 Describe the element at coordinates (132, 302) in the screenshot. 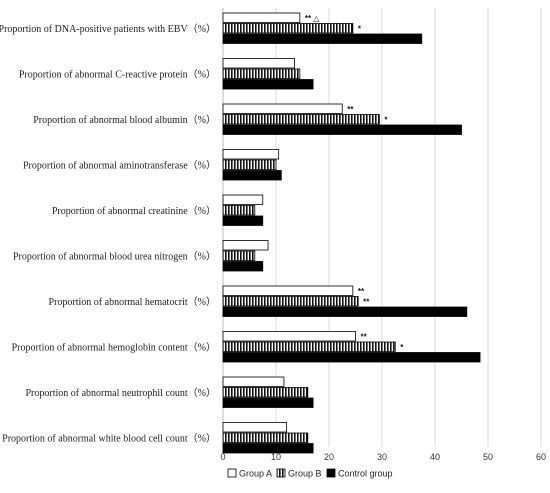

I see `category-label: Proportion of abnormal hematocrit（%）` at that location.